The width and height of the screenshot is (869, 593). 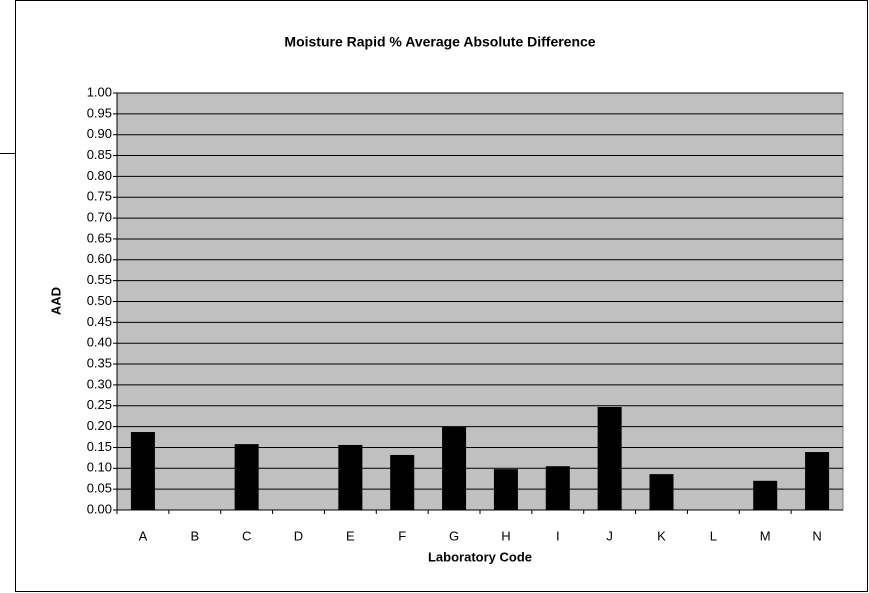 I want to click on x-tick-label: F, so click(x=402, y=535).